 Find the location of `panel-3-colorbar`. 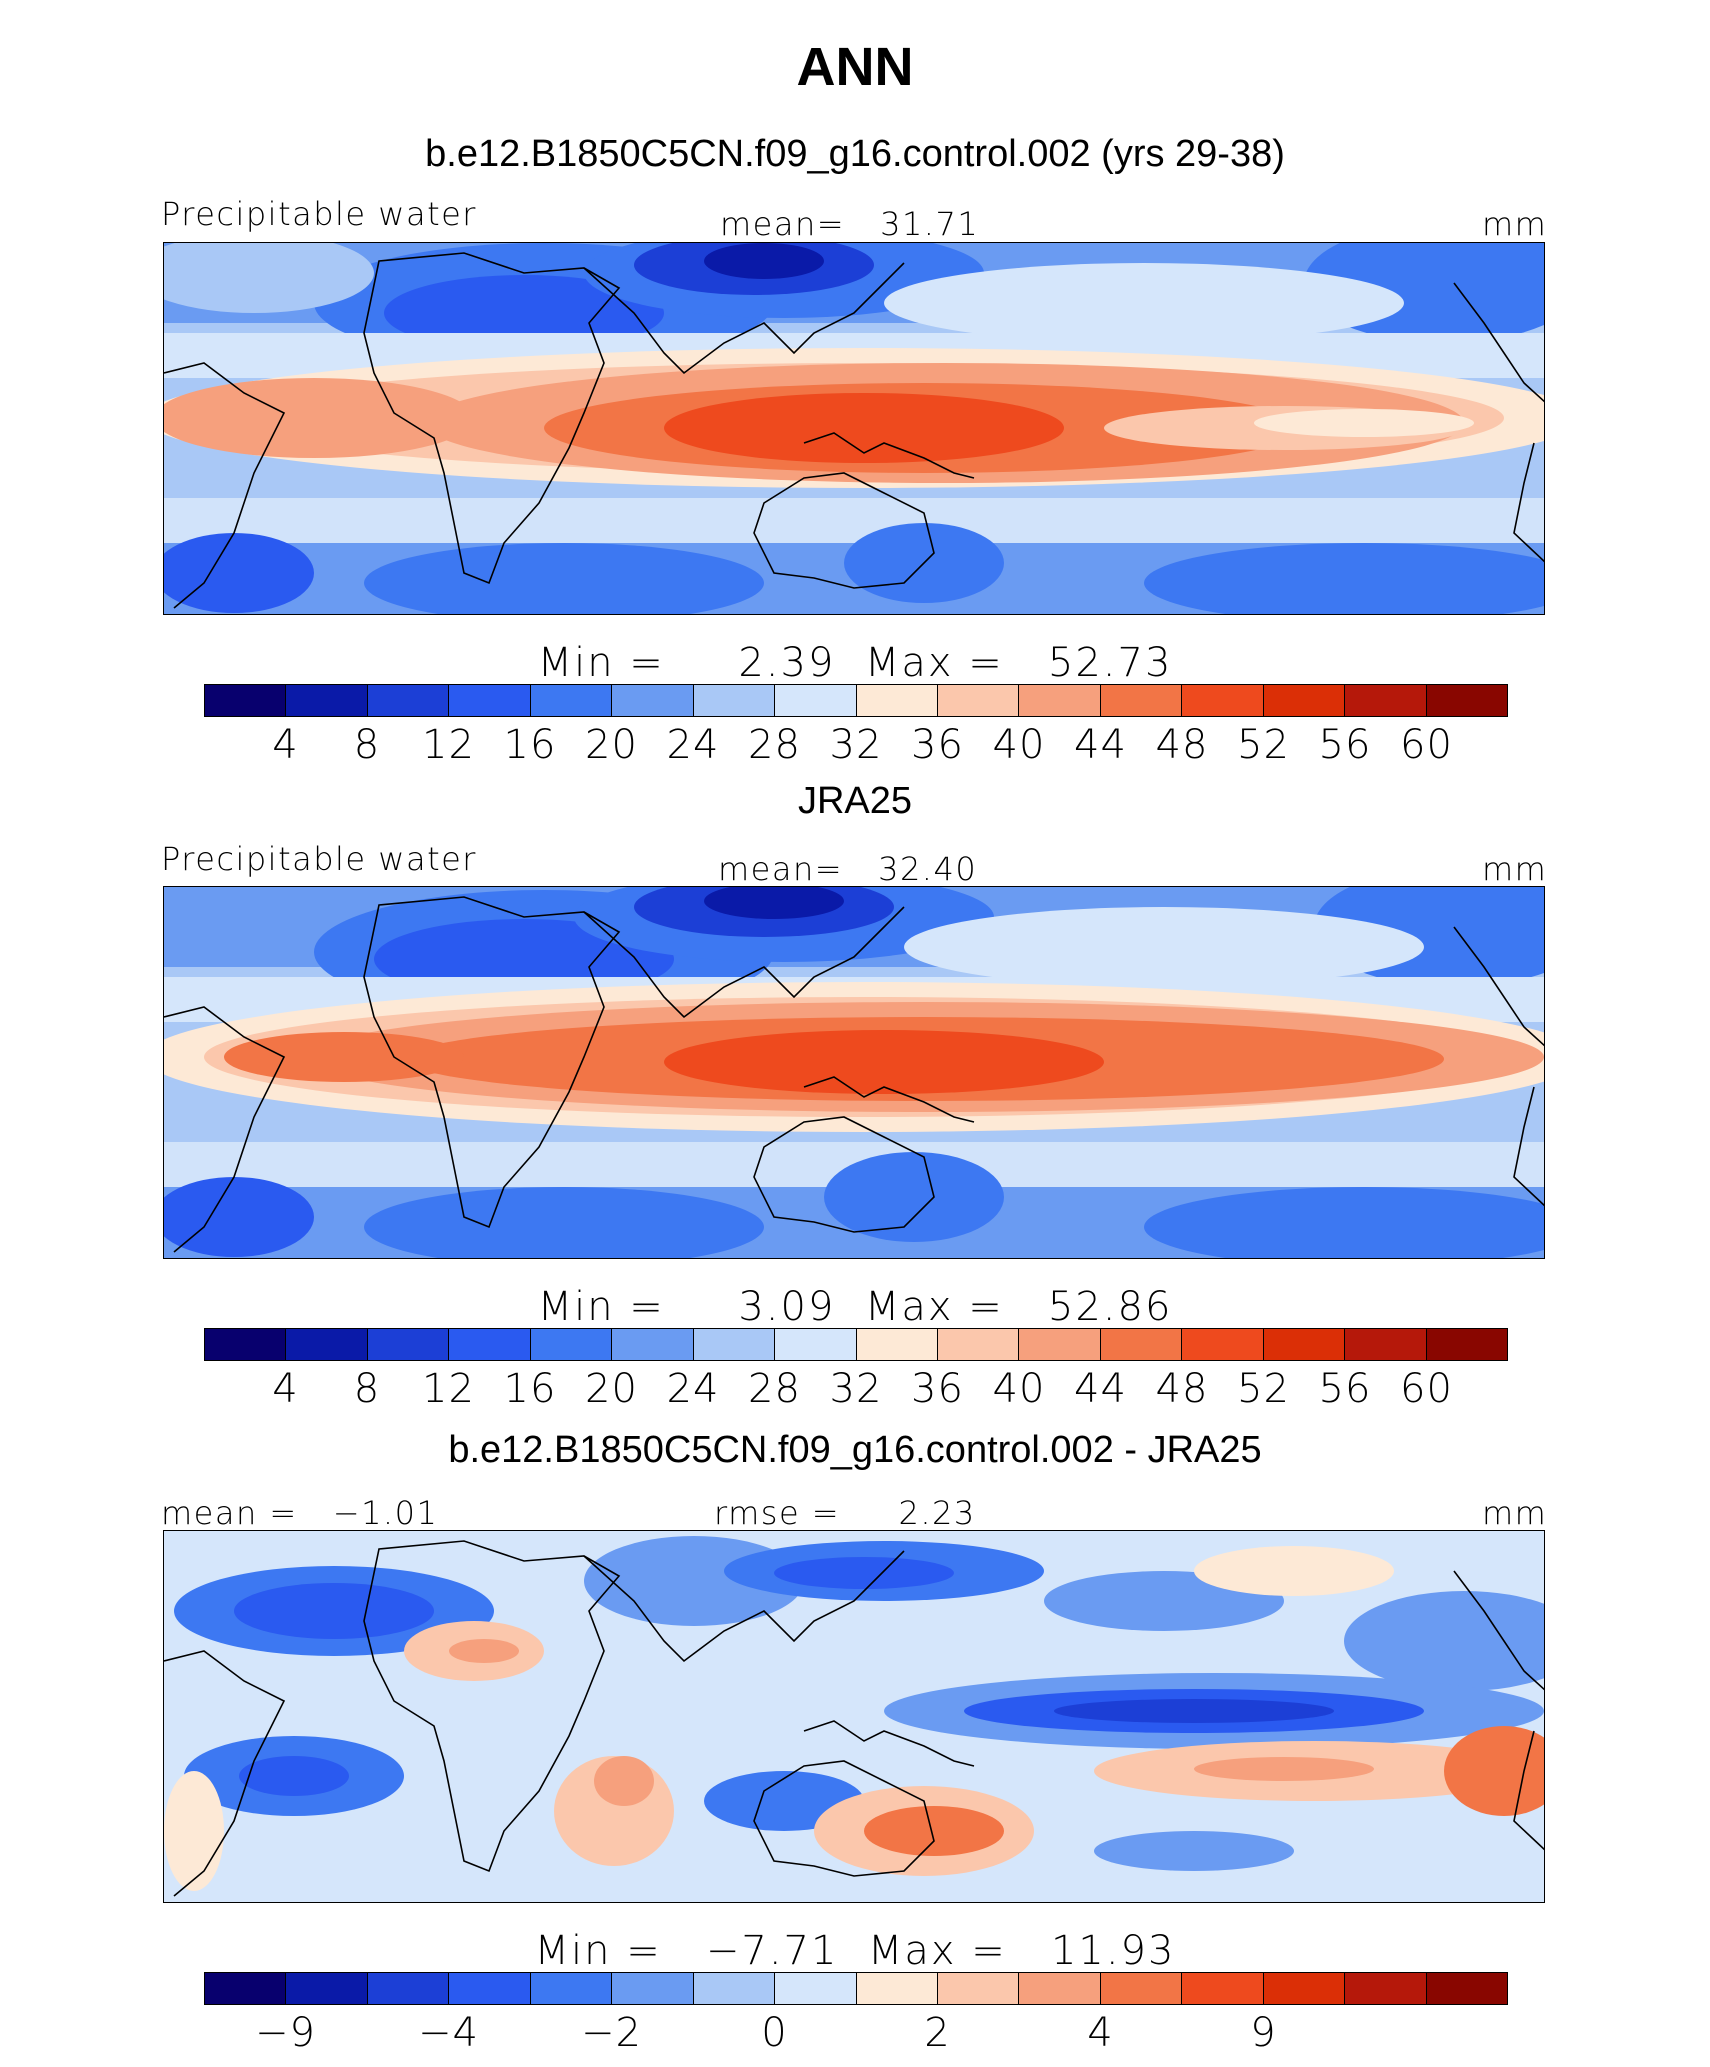

panel-3-colorbar is located at coordinates (856, 1988).